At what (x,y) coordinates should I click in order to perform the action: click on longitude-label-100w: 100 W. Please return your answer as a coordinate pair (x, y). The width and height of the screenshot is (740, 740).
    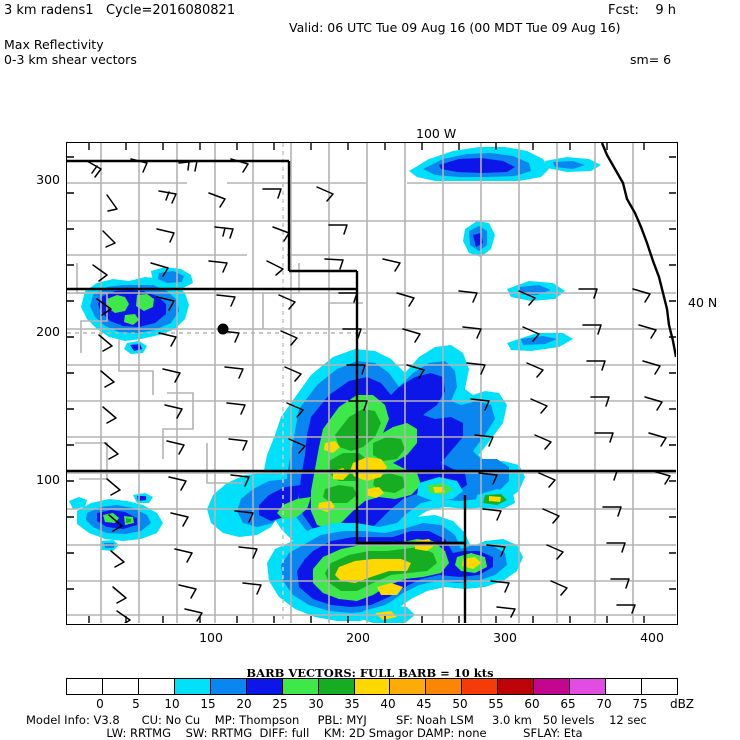
    Looking at the image, I should click on (436, 133).